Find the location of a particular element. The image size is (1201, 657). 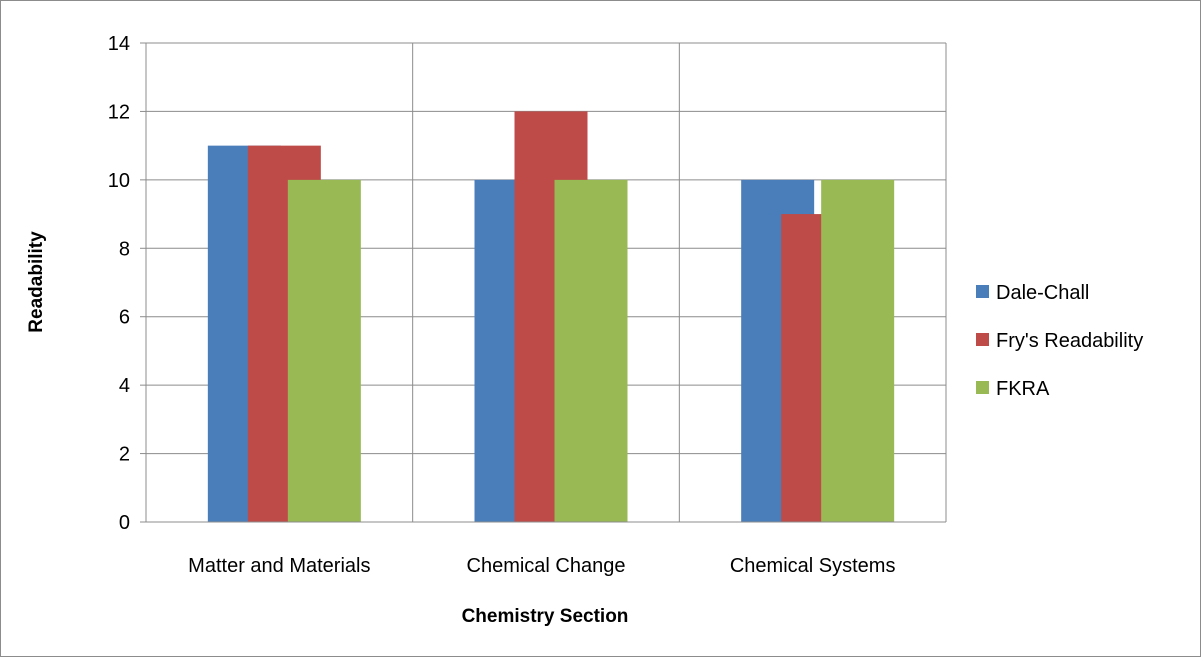

y-tick-label: 14 is located at coordinates (119, 44).